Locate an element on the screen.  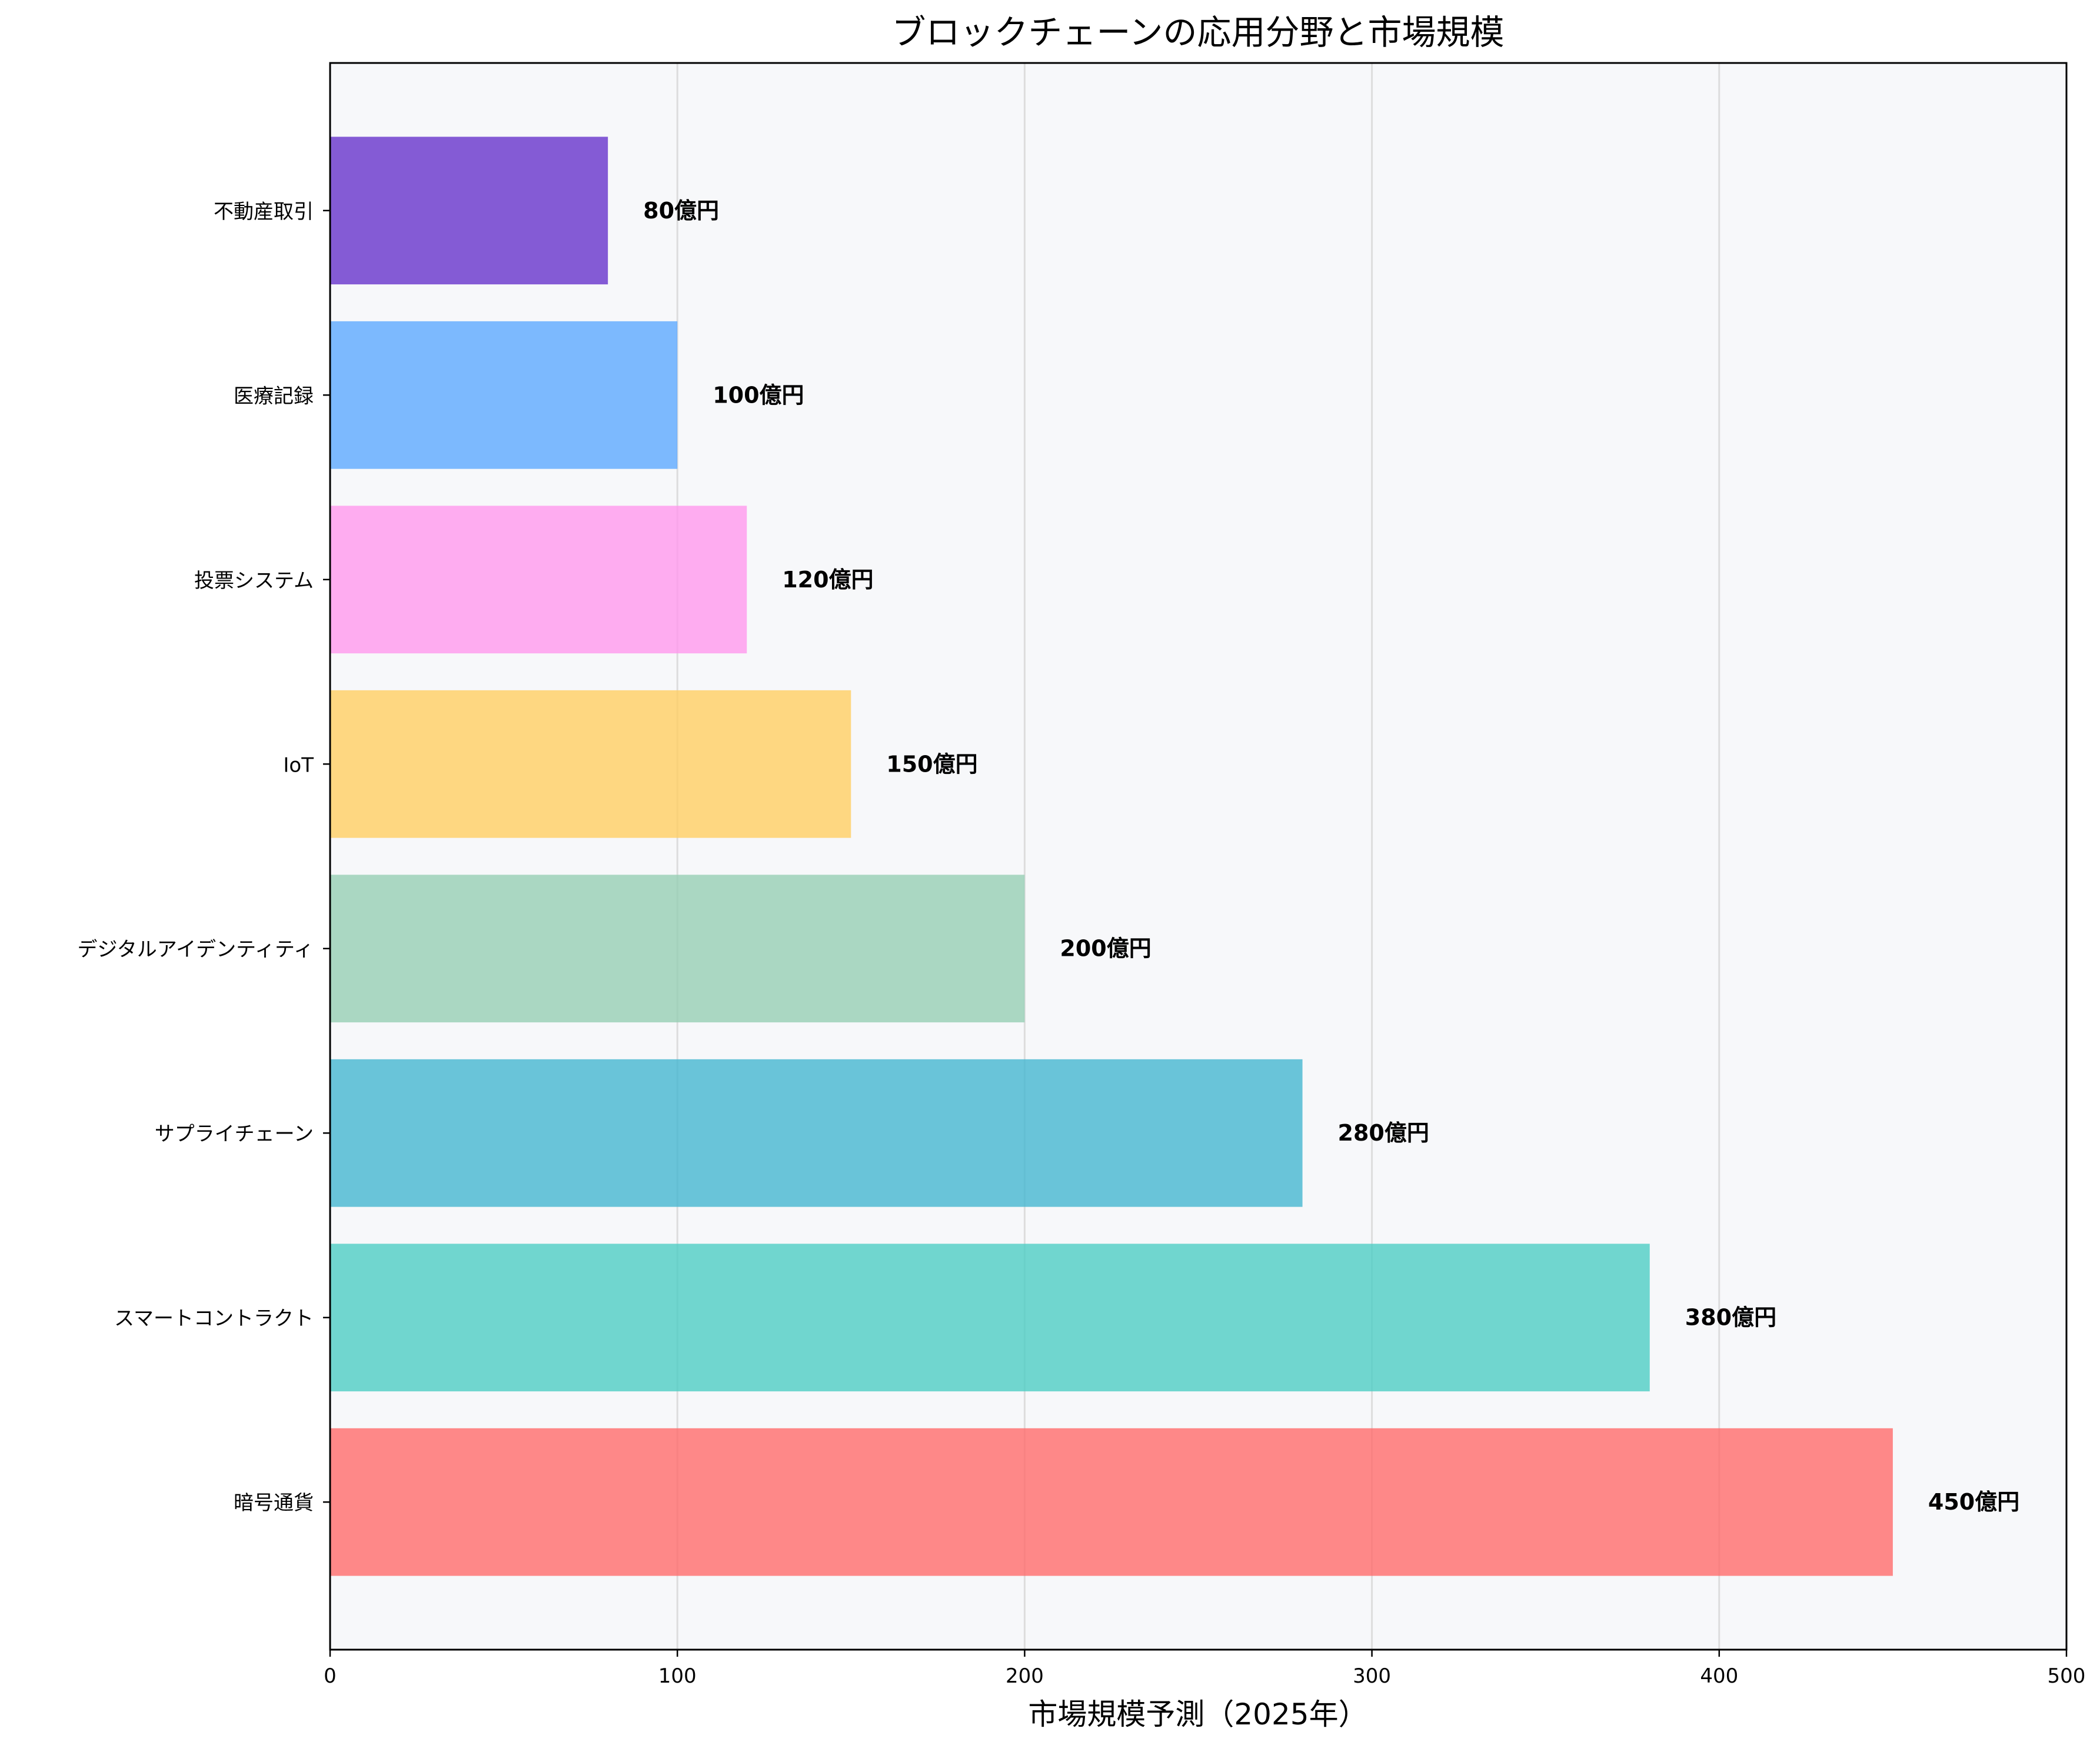
x-tick-label: 0 is located at coordinates (330, 1676).